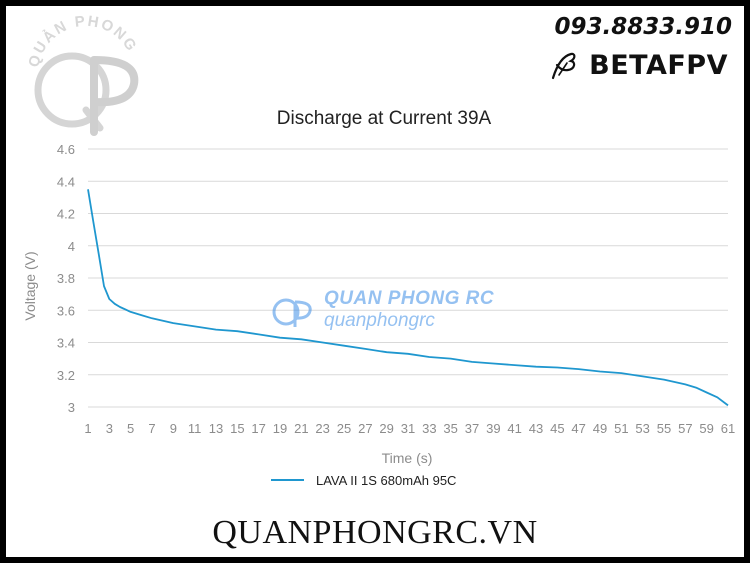 This screenshot has height=563, width=750. What do you see at coordinates (643, 27) in the screenshot?
I see `phone-number: 093.8833.910` at bounding box center [643, 27].